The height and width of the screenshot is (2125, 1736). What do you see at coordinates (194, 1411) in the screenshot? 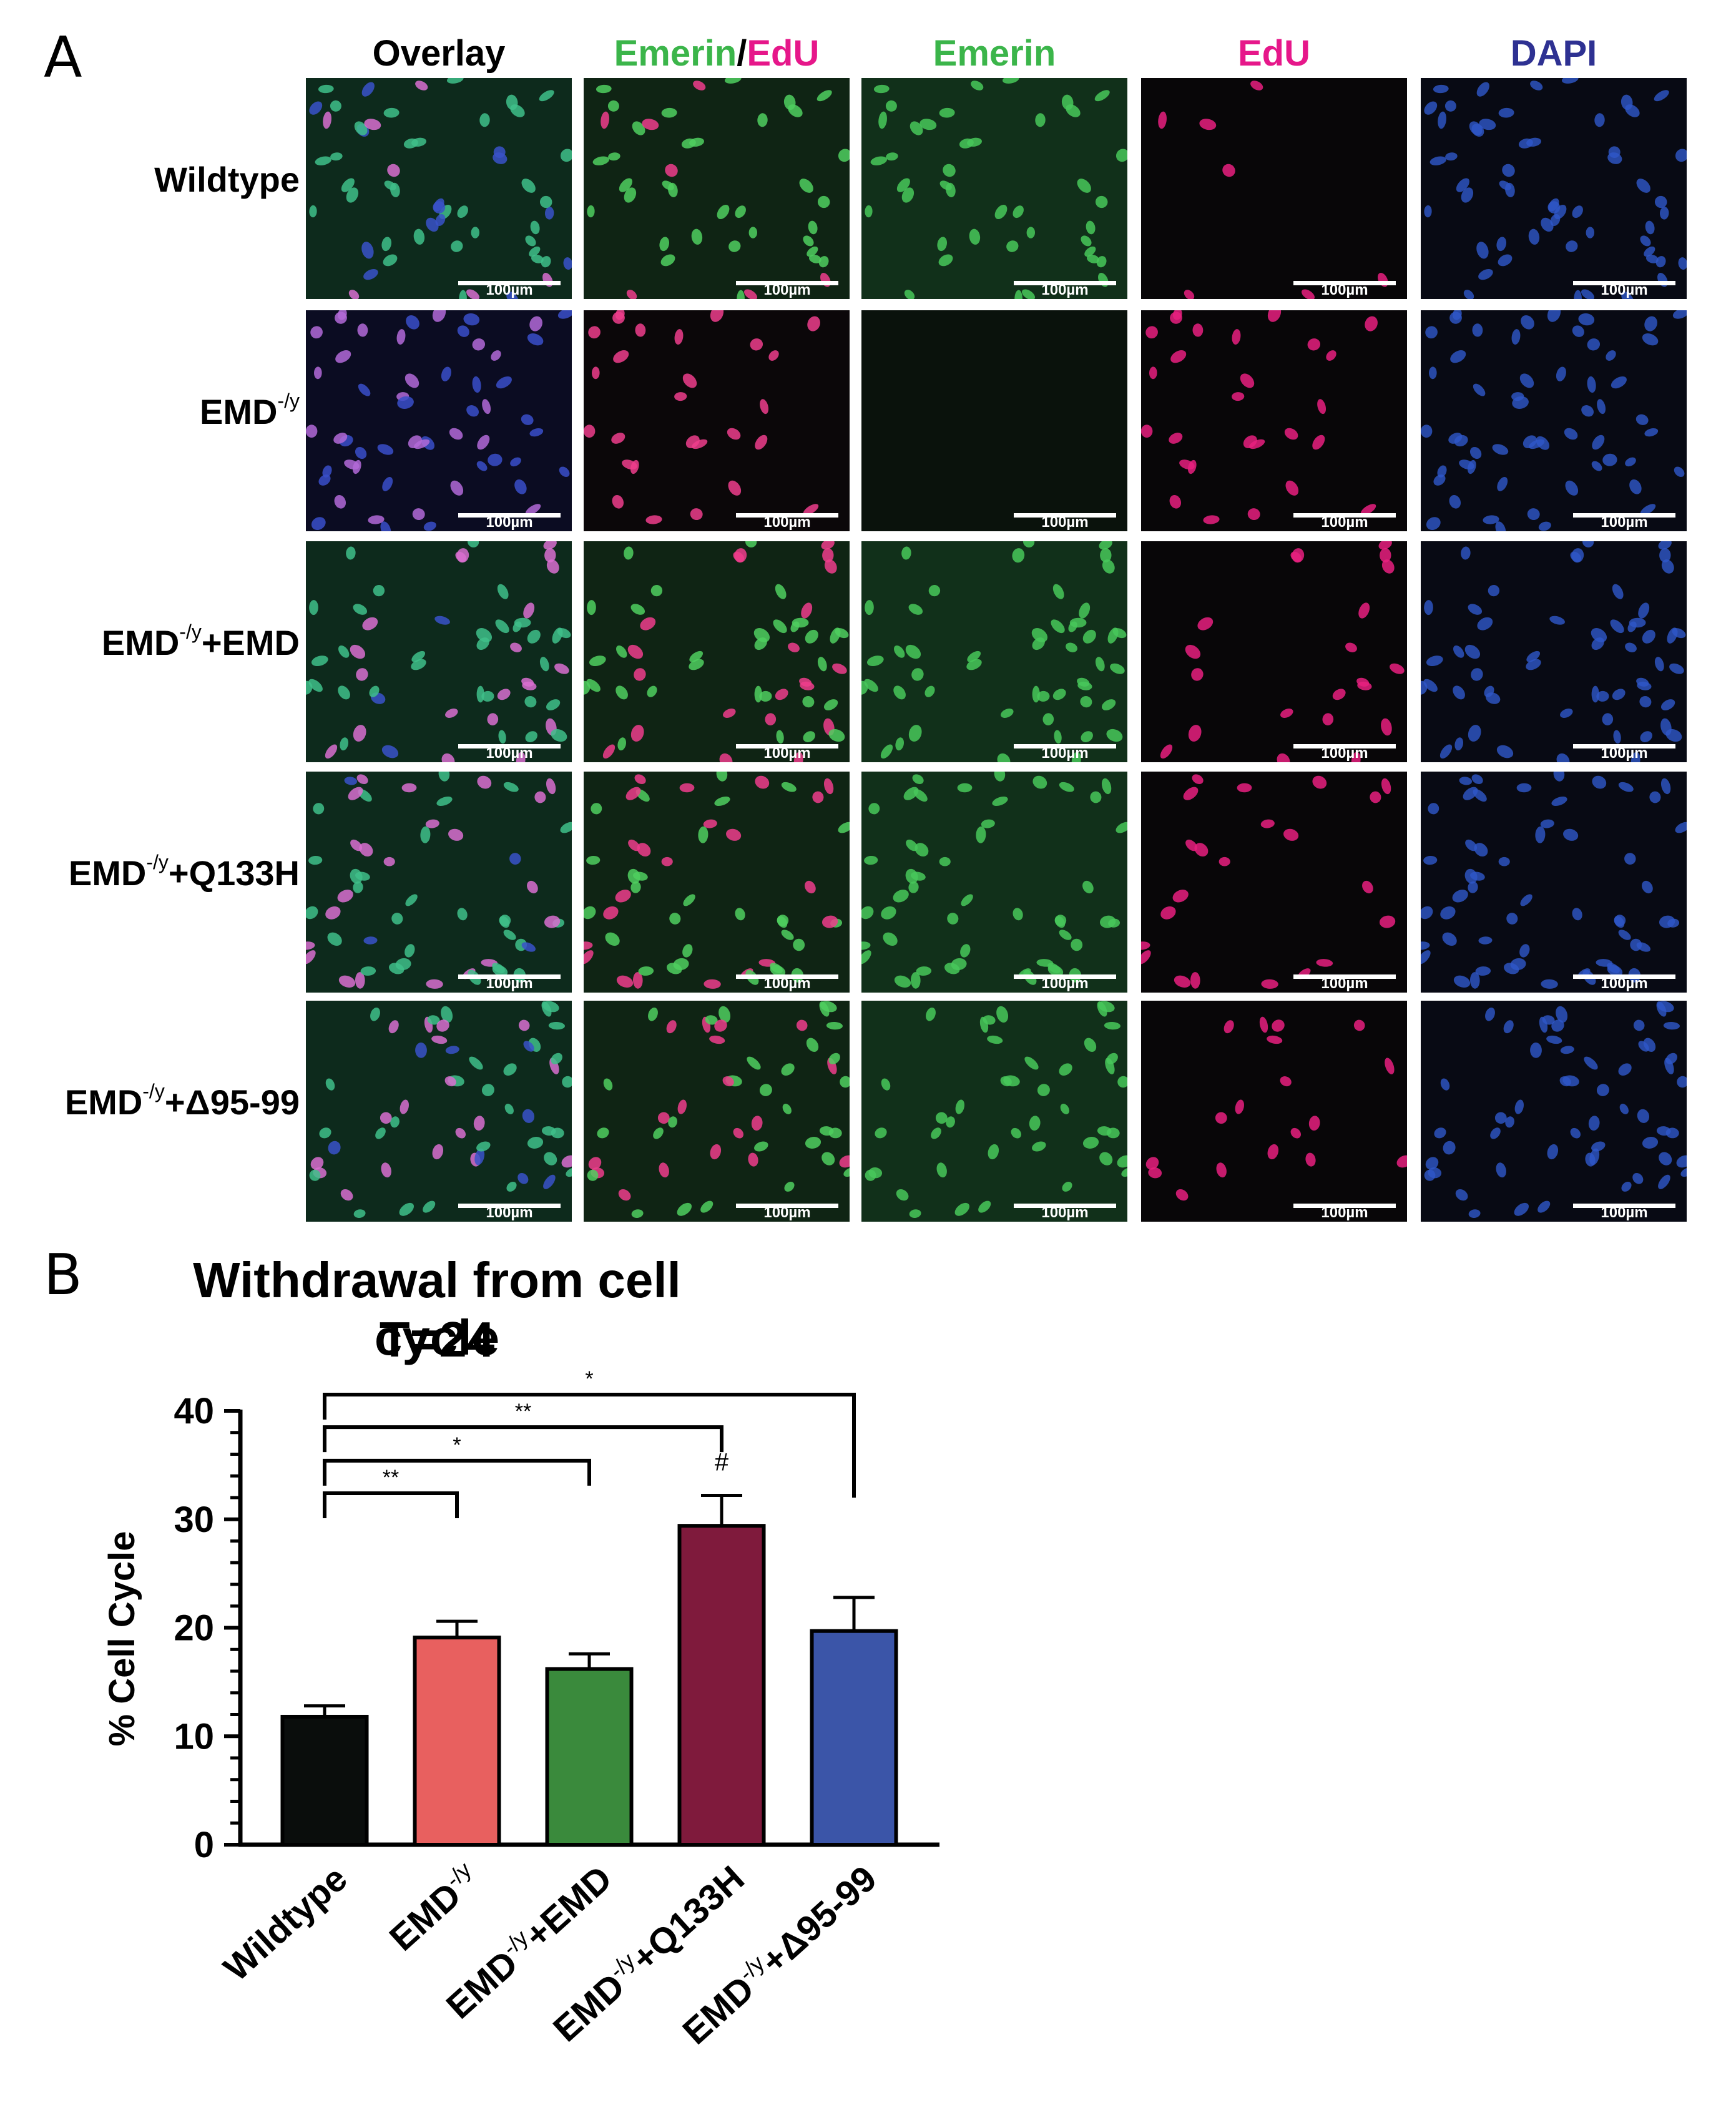
I see `y-tick-label: 40` at bounding box center [194, 1411].